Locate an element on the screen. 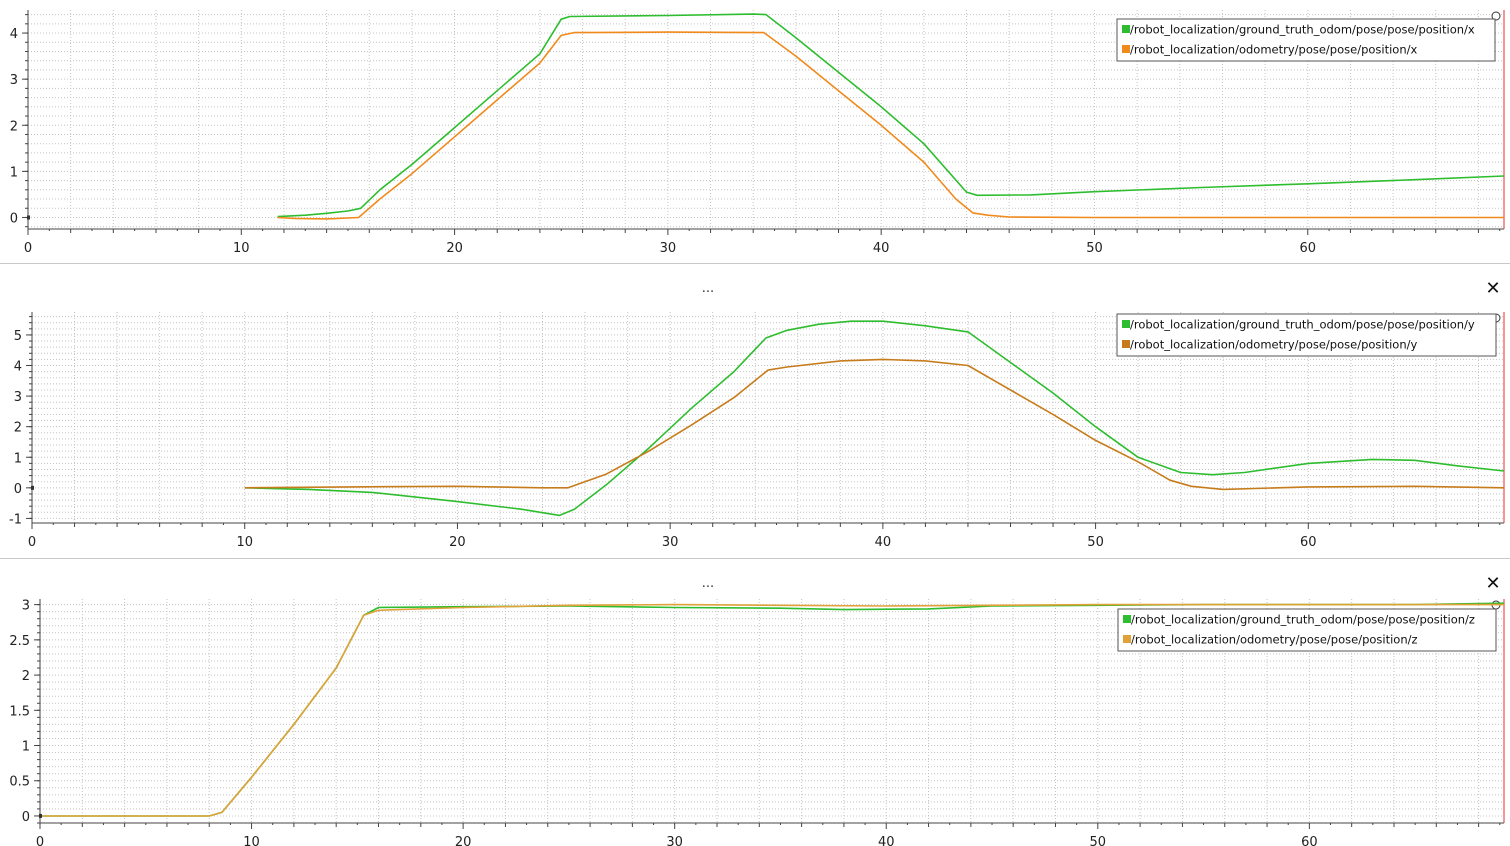 The image size is (1510, 846). cursor-handle-icon is located at coordinates (1496, 16).